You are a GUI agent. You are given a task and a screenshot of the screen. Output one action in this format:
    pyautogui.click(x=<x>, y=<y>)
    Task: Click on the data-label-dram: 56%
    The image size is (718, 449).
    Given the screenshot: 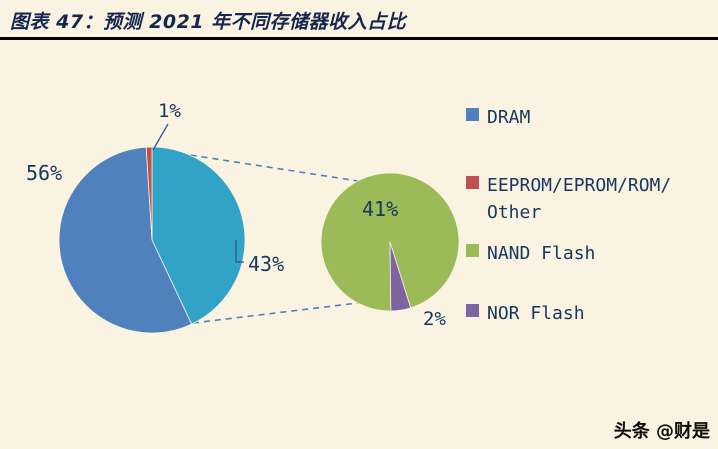 What is the action you would take?
    pyautogui.click(x=44, y=173)
    